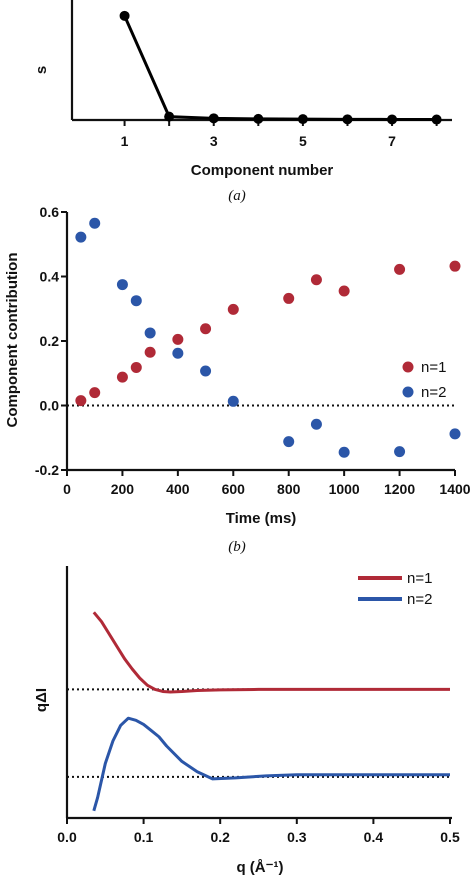 The image size is (474, 891). I want to click on x-axis-title-c: q (Å⁻¹), so click(259, 867).